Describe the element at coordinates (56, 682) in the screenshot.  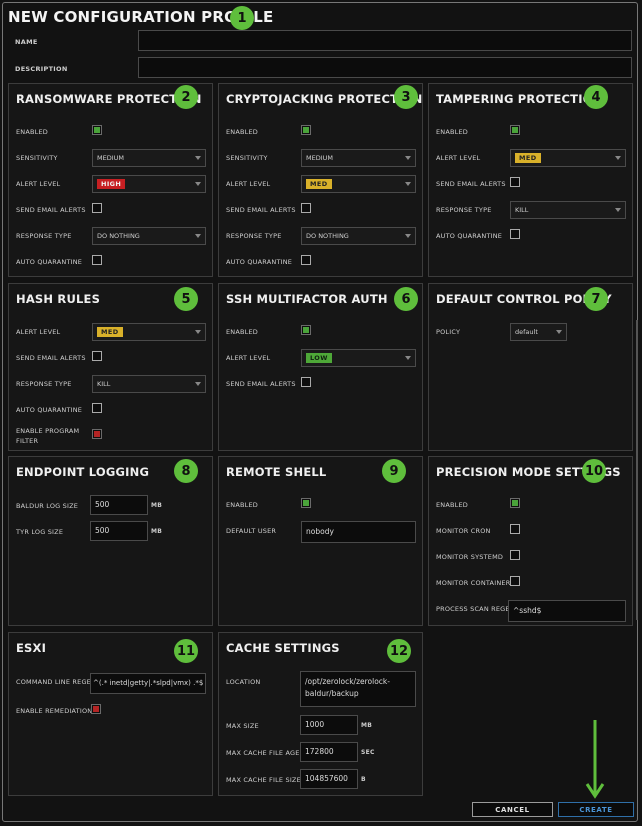
I see `command-line-regex-label: COMMAND LINE REGEX` at that location.